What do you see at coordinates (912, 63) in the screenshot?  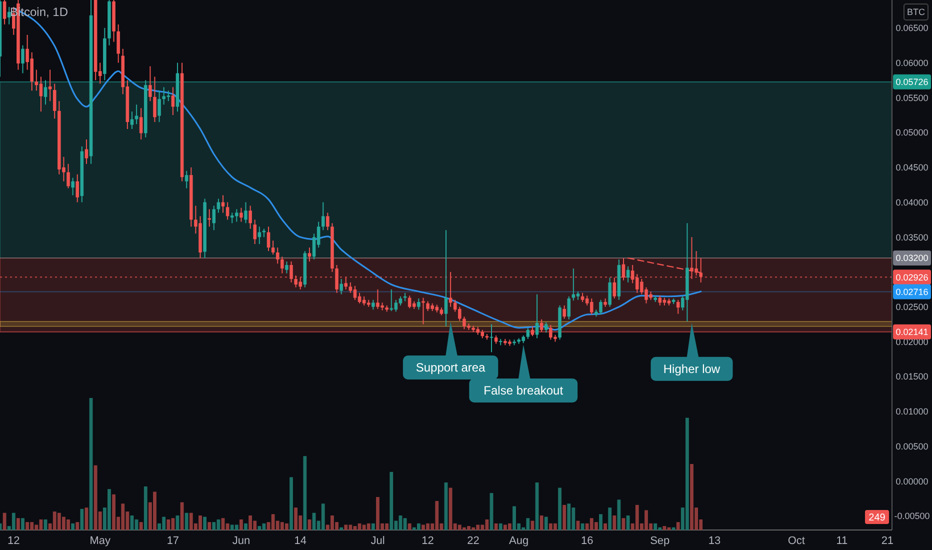 I see `y-tick-label: 0.06000` at bounding box center [912, 63].